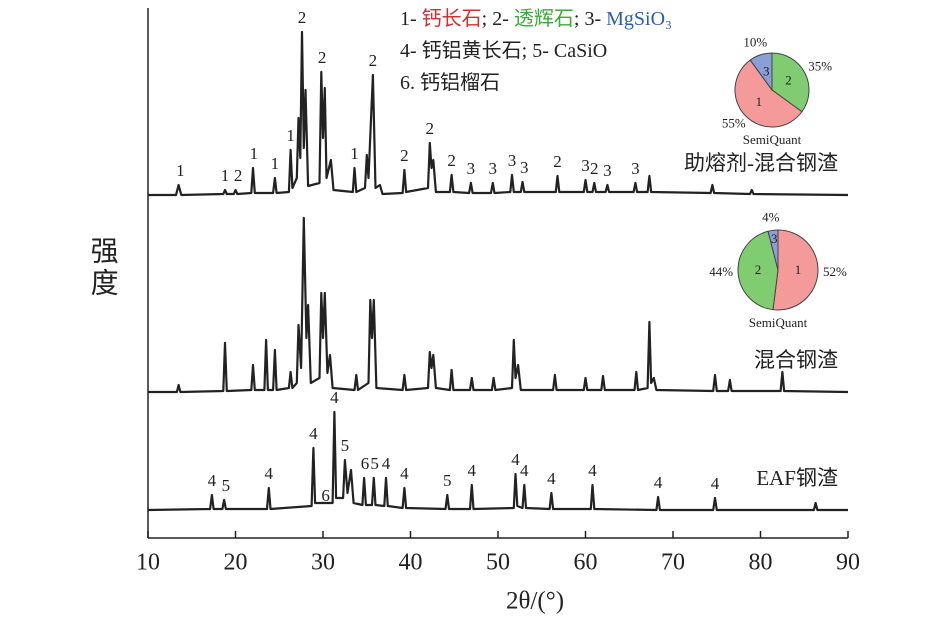  What do you see at coordinates (761, 163) in the screenshot?
I see `trace-label: 助熔剂-混合钢渣` at bounding box center [761, 163].